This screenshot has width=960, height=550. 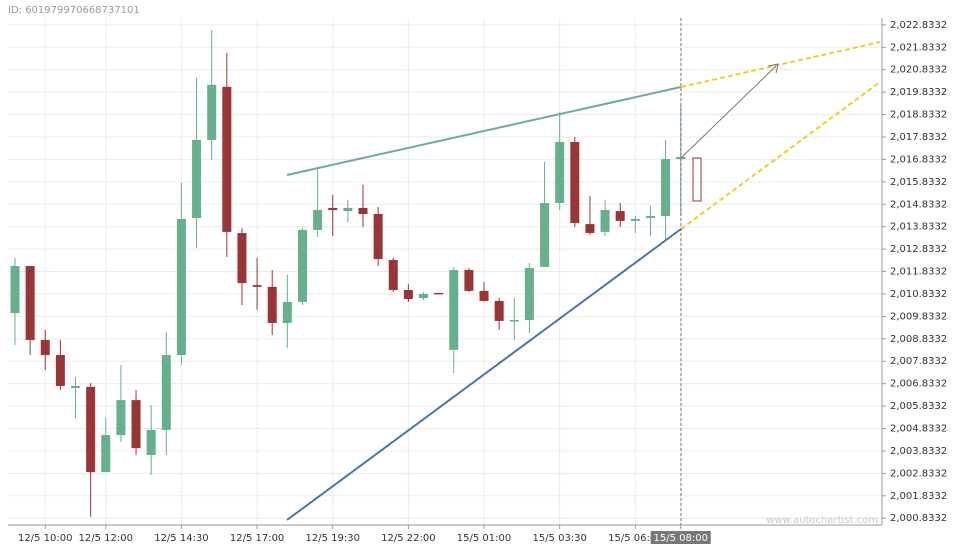 What do you see at coordinates (918, 227) in the screenshot?
I see `y-tick-label: 2,013.8332` at bounding box center [918, 227].